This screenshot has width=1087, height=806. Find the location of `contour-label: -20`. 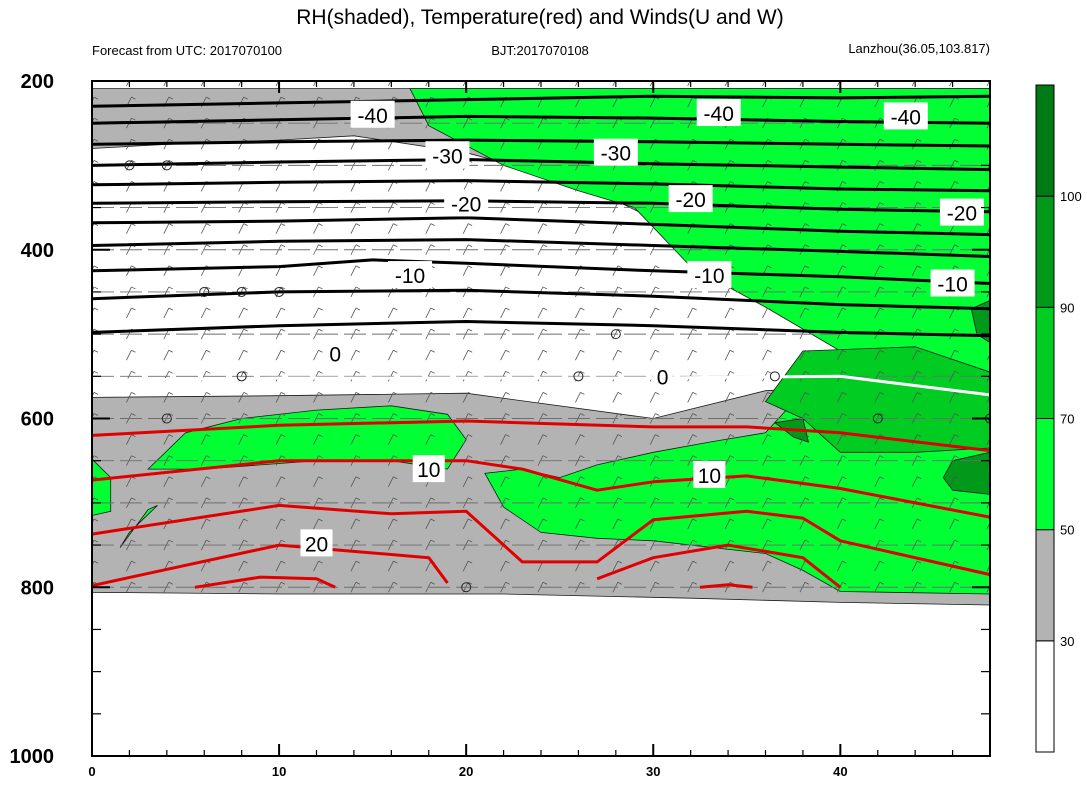

contour-label: -20 is located at coordinates (690, 200).